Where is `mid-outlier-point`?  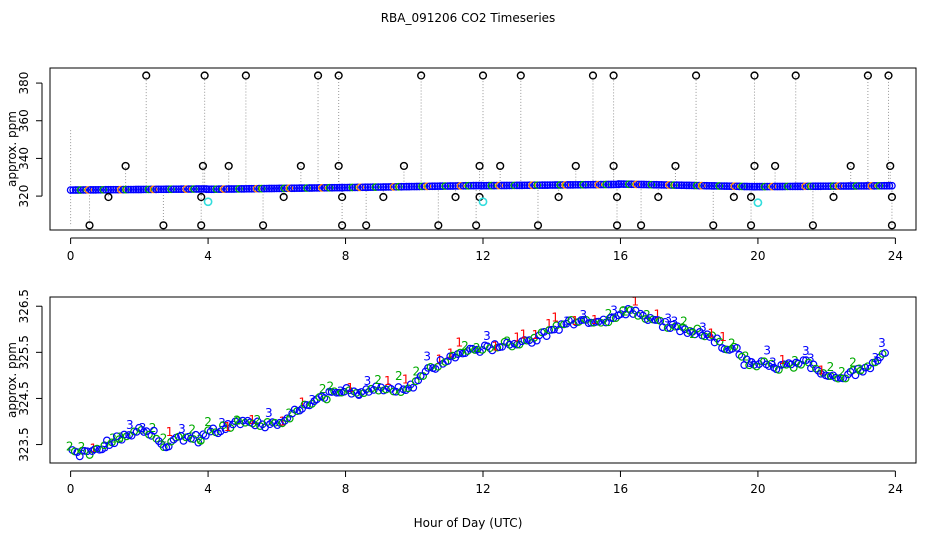 mid-outlier-point is located at coordinates (479, 166).